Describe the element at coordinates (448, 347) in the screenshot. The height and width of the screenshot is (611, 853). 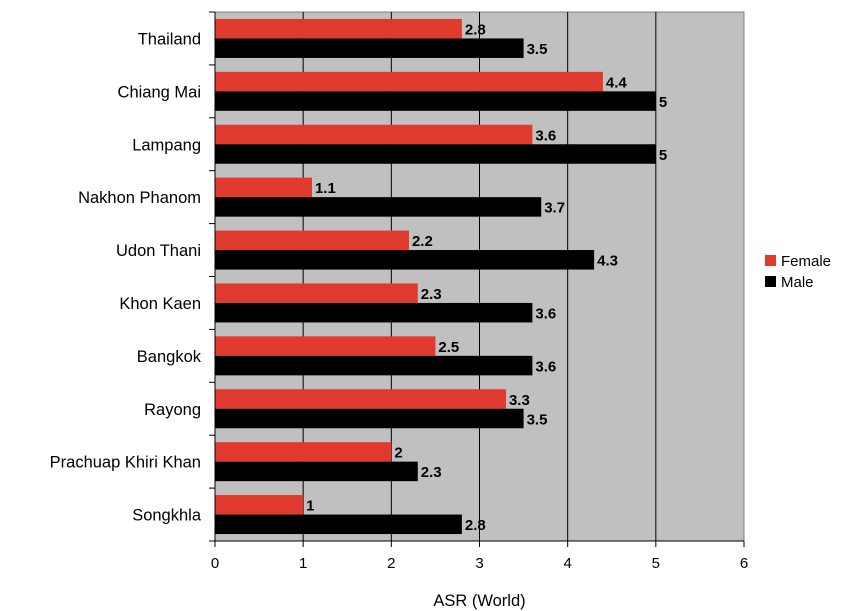
I see `data-label-female: 2.5` at that location.